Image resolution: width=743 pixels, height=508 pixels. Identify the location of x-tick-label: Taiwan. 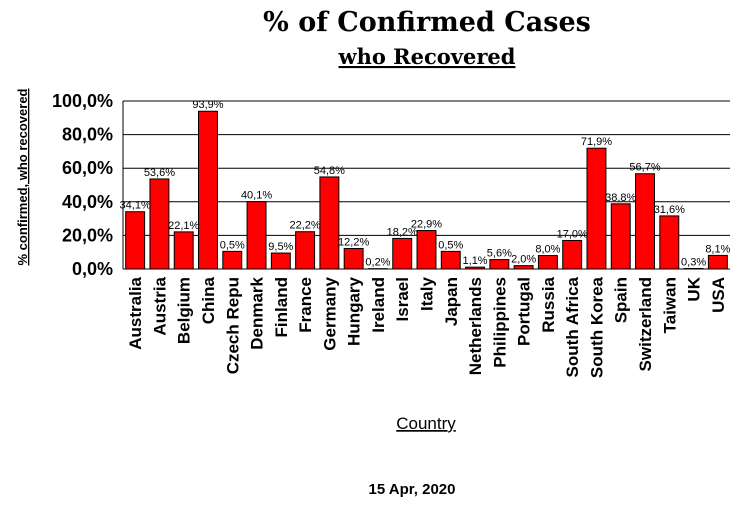
(669, 305).